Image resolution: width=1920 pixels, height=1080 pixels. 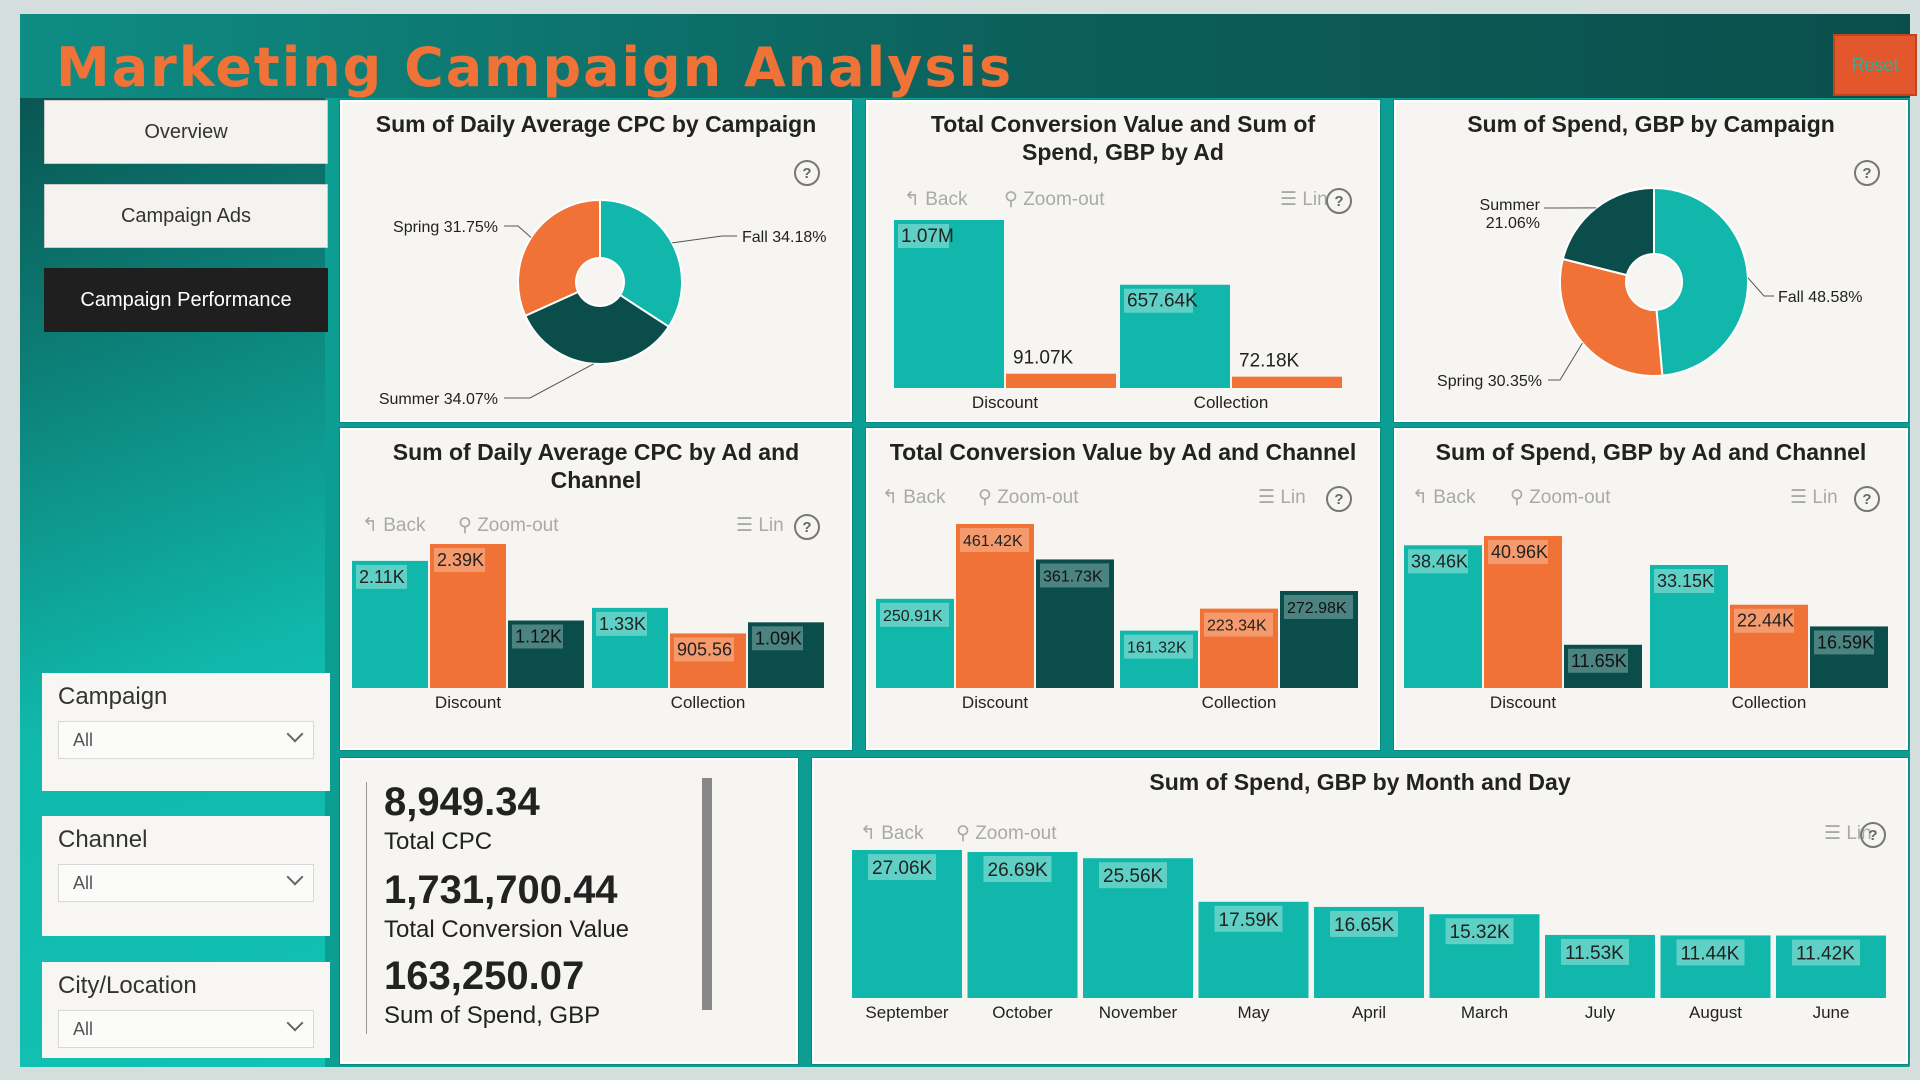 I want to click on reset-button: Reset, so click(x=1875, y=65).